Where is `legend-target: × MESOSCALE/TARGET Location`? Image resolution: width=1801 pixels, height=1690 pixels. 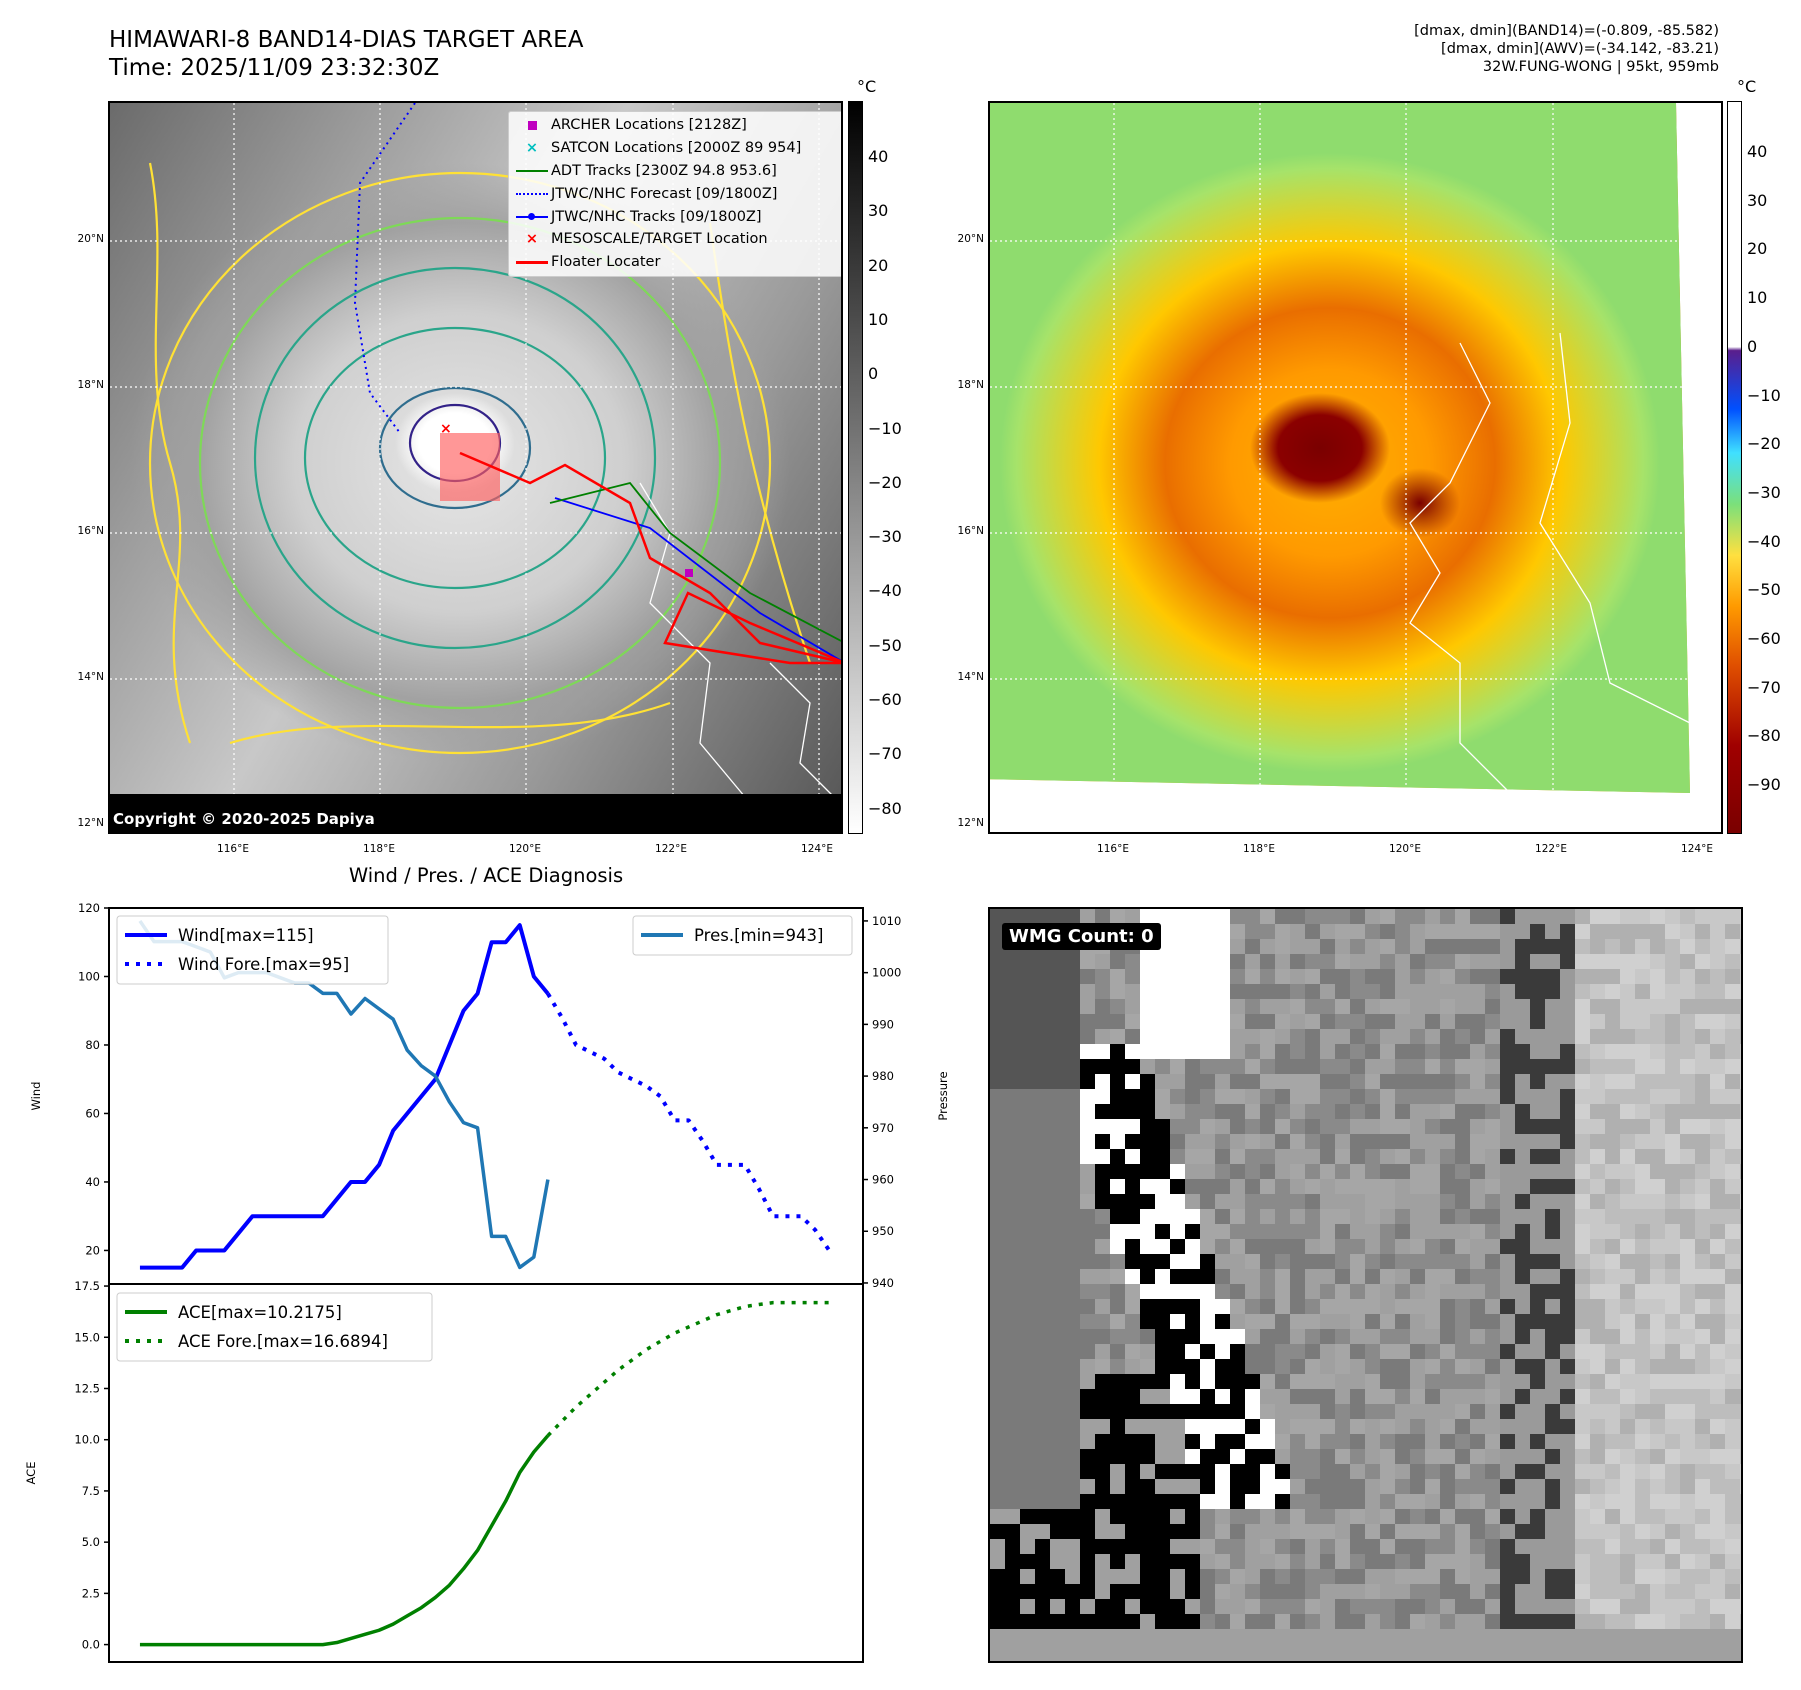 legend-target: × MESOSCALE/TARGET Location is located at coordinates (676, 239).